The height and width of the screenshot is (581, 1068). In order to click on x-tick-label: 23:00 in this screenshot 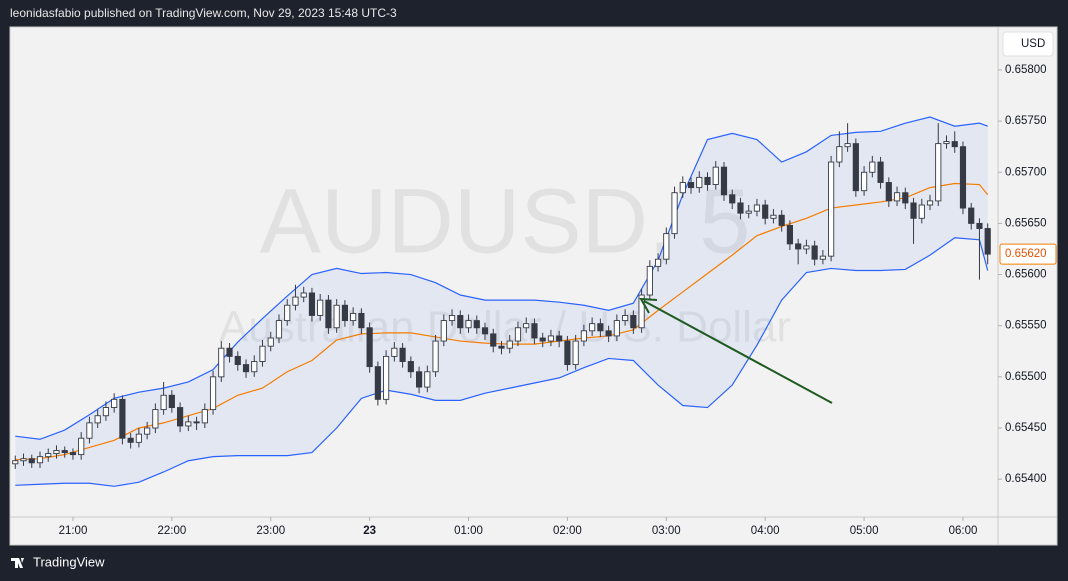, I will do `click(270, 531)`.